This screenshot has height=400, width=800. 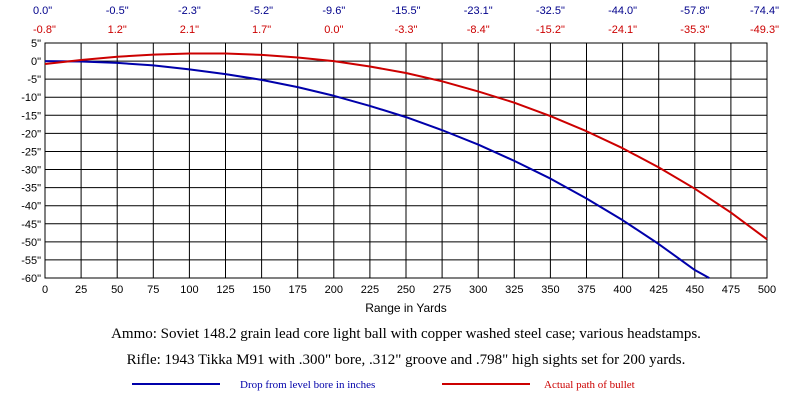 What do you see at coordinates (767, 290) in the screenshot?
I see `x-tick-label: 500` at bounding box center [767, 290].